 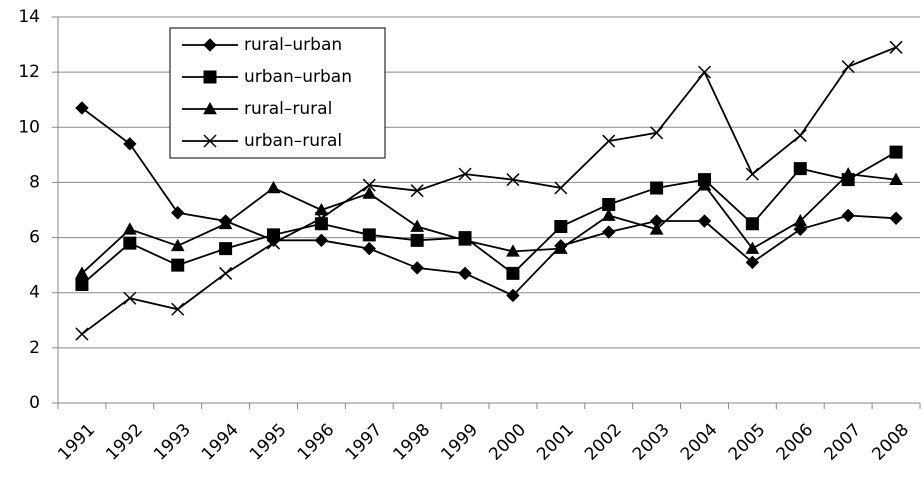 I want to click on y-tick-label: 6, so click(x=34, y=238).